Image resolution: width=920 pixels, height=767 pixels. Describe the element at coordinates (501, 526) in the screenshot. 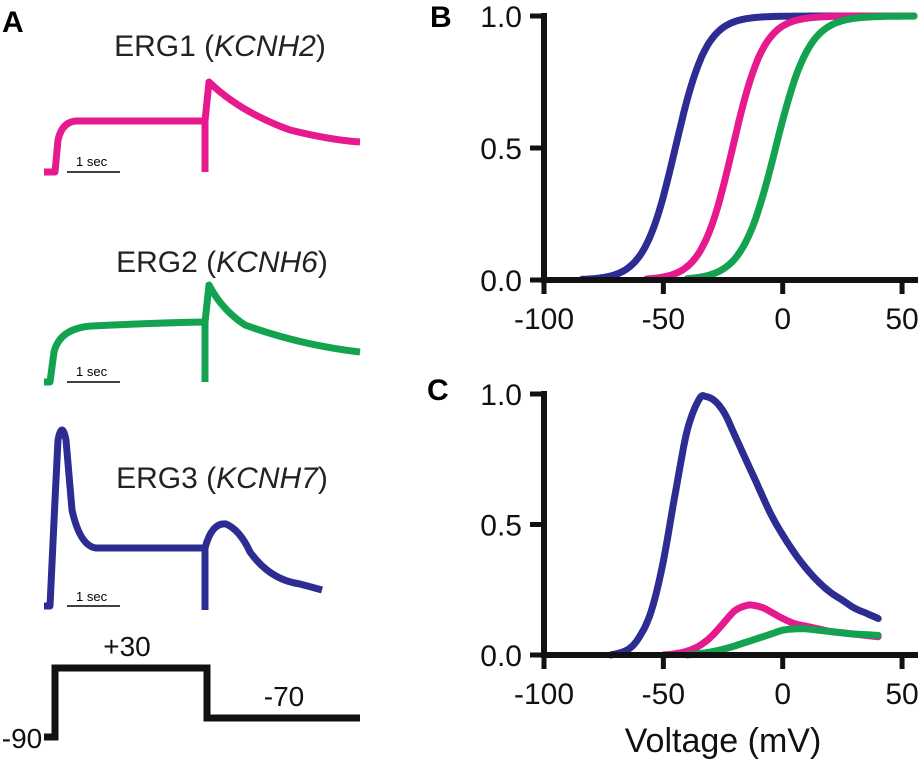

I see `panel-c-y-tick-label: 0.5` at that location.